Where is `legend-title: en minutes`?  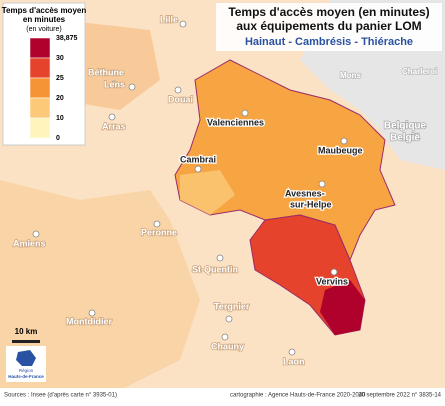 legend-title: en minutes is located at coordinates (44, 19).